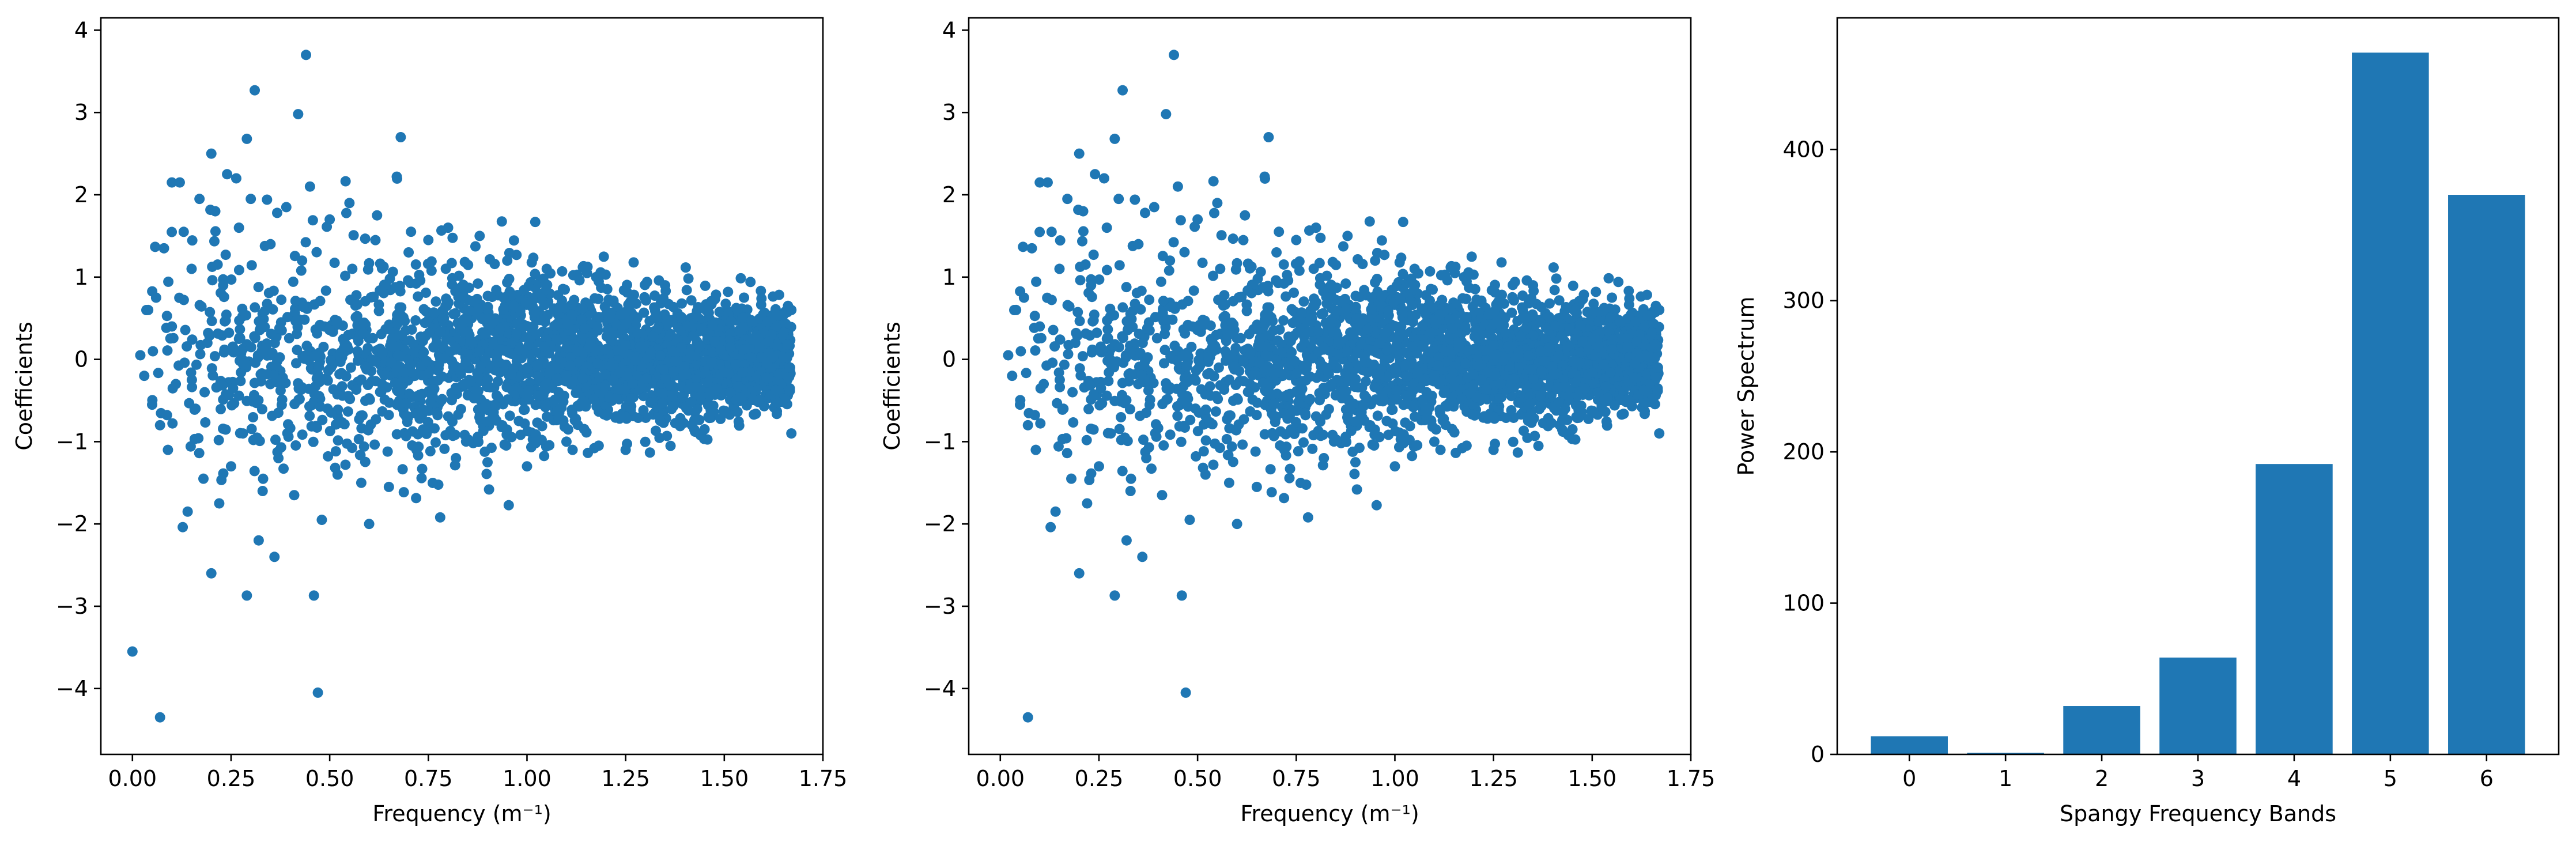 This screenshot has height=846, width=2576. I want to click on x-tick-label: 0.75, so click(428, 779).